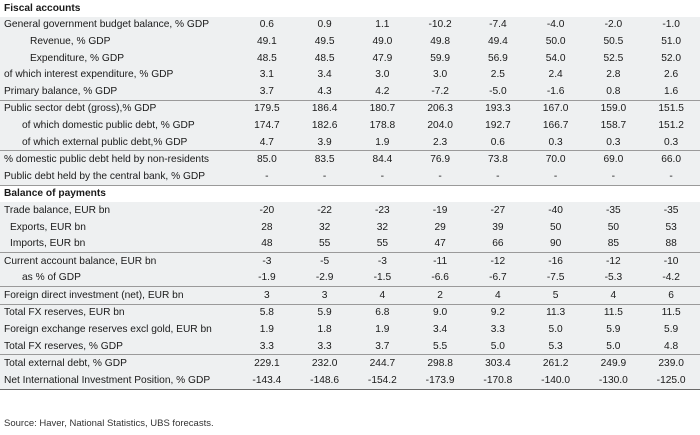  What do you see at coordinates (119, 295) in the screenshot?
I see `row-label: Foreign direct investment (net), EUR bn` at bounding box center [119, 295].